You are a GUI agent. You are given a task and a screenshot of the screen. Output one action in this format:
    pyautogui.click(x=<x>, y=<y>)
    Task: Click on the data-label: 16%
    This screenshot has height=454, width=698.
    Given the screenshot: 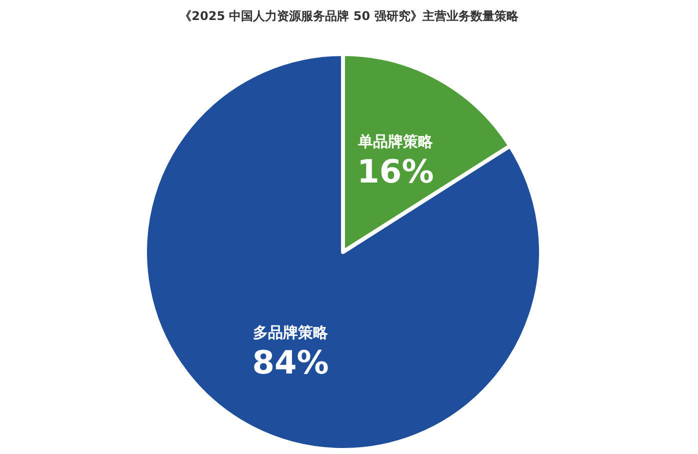 What is the action you would take?
    pyautogui.click(x=395, y=171)
    